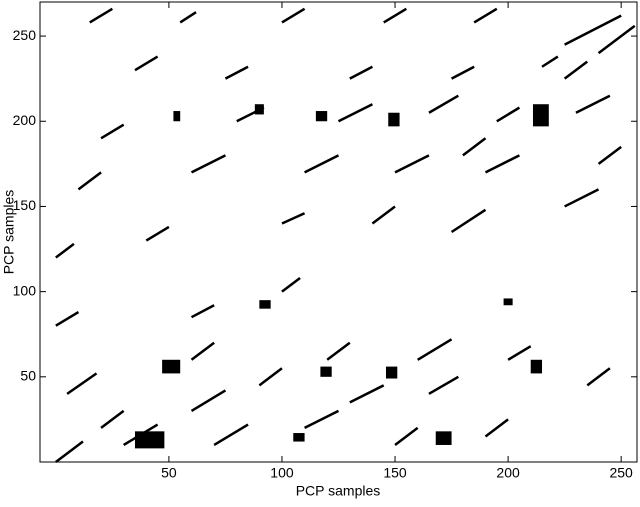 This screenshot has height=507, width=640. What do you see at coordinates (25, 290) in the screenshot?
I see `y-tick-label: 100` at bounding box center [25, 290].